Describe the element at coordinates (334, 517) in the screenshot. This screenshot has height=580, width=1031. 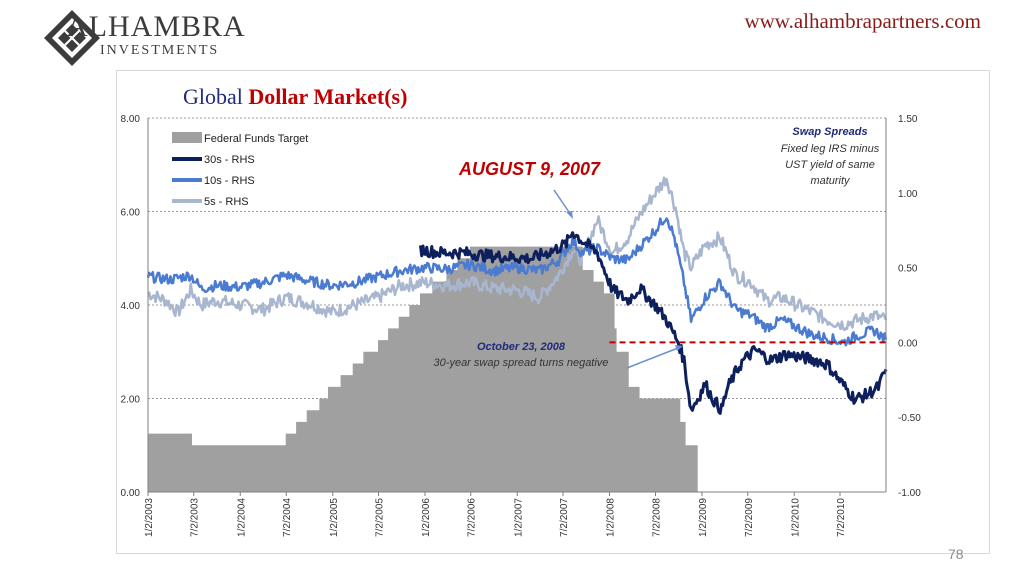
I see `x-tick-label: 1/2/2005` at that location.